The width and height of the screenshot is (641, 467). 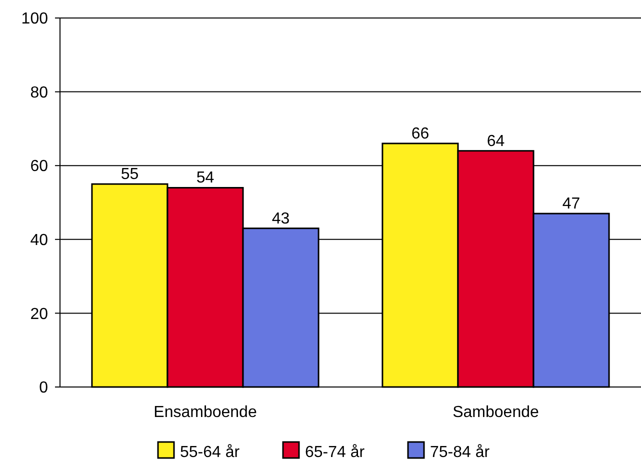 What do you see at coordinates (34, 19) in the screenshot?
I see `y-tick-label: 100` at bounding box center [34, 19].